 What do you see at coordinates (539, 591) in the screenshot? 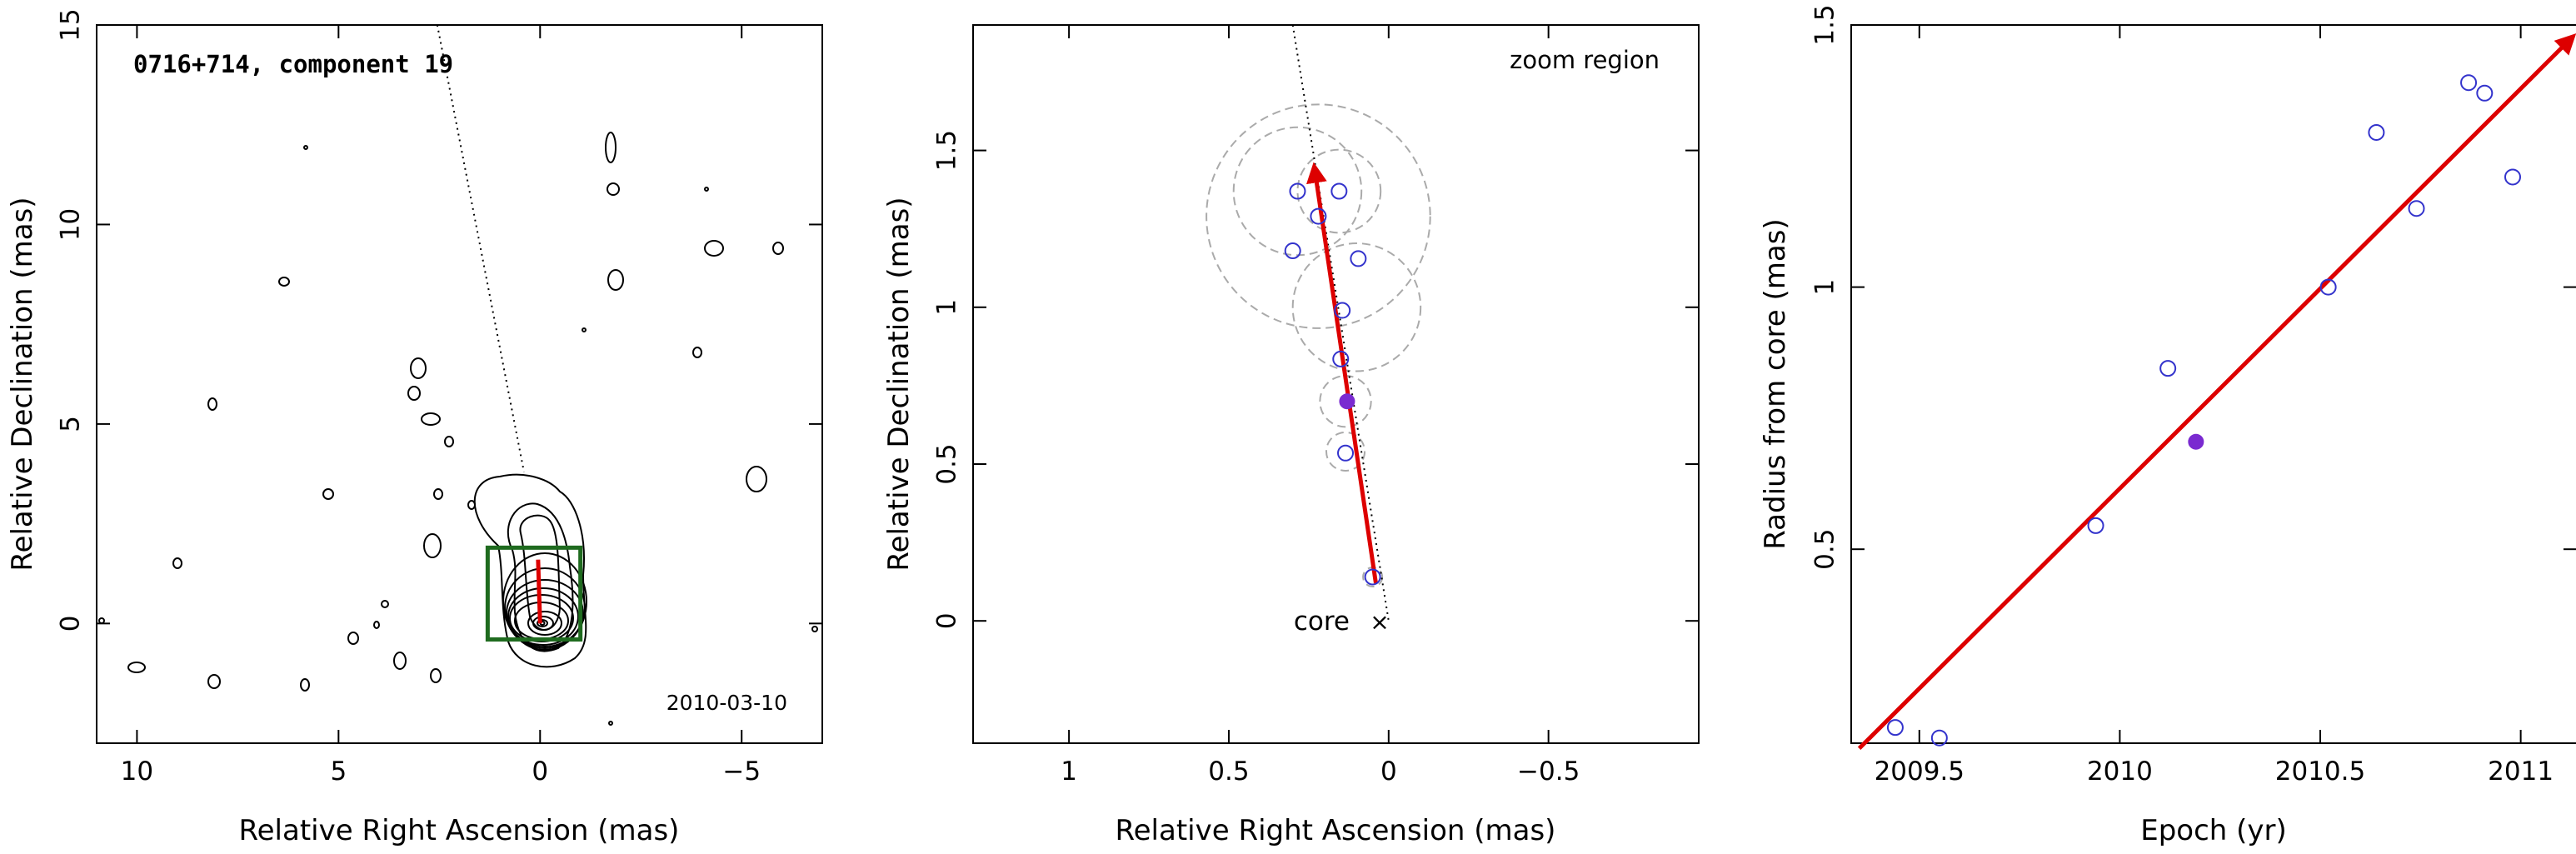
I see `panel-1-motion-vector` at bounding box center [539, 591].